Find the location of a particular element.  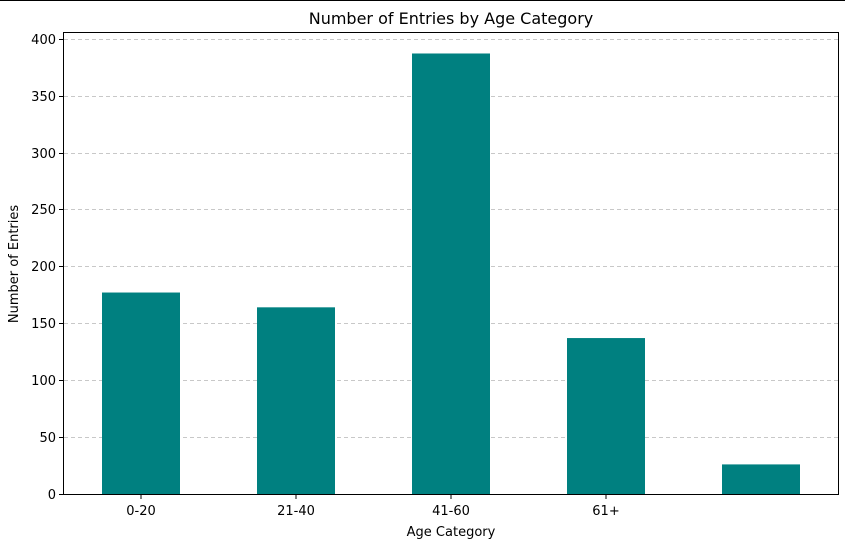

y-tick-label: 250 is located at coordinates (43, 210).